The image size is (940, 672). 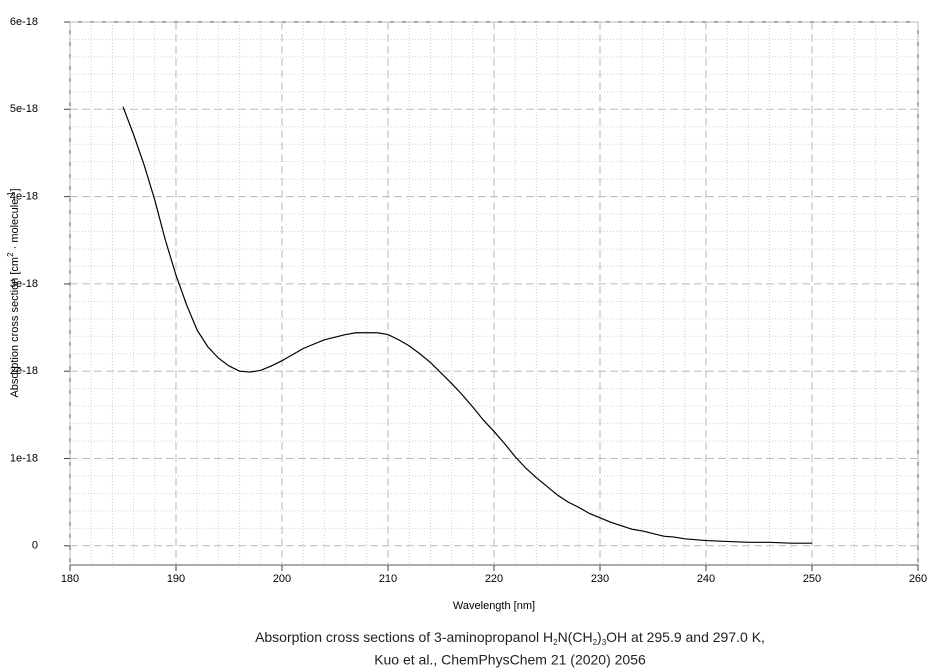 I want to click on x-tick-label: 190, so click(x=176, y=579).